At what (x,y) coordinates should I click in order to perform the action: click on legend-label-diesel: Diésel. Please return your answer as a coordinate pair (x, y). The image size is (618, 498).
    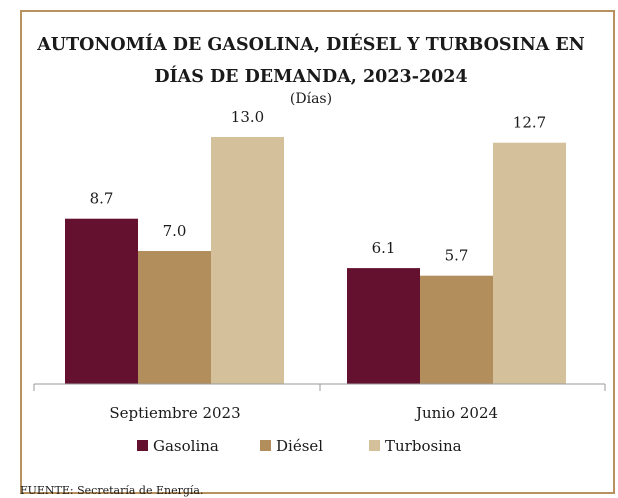
    Looking at the image, I should click on (299, 446).